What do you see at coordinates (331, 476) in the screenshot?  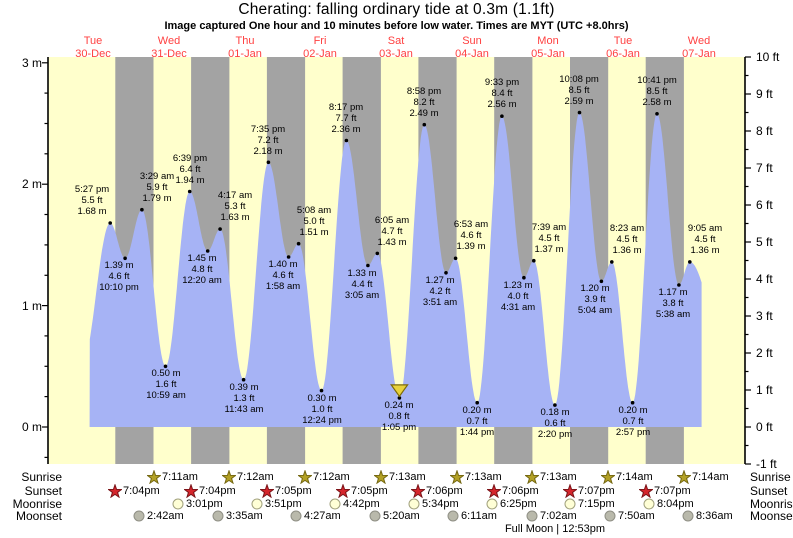 I see `astro-event-time: 7:12am` at bounding box center [331, 476].